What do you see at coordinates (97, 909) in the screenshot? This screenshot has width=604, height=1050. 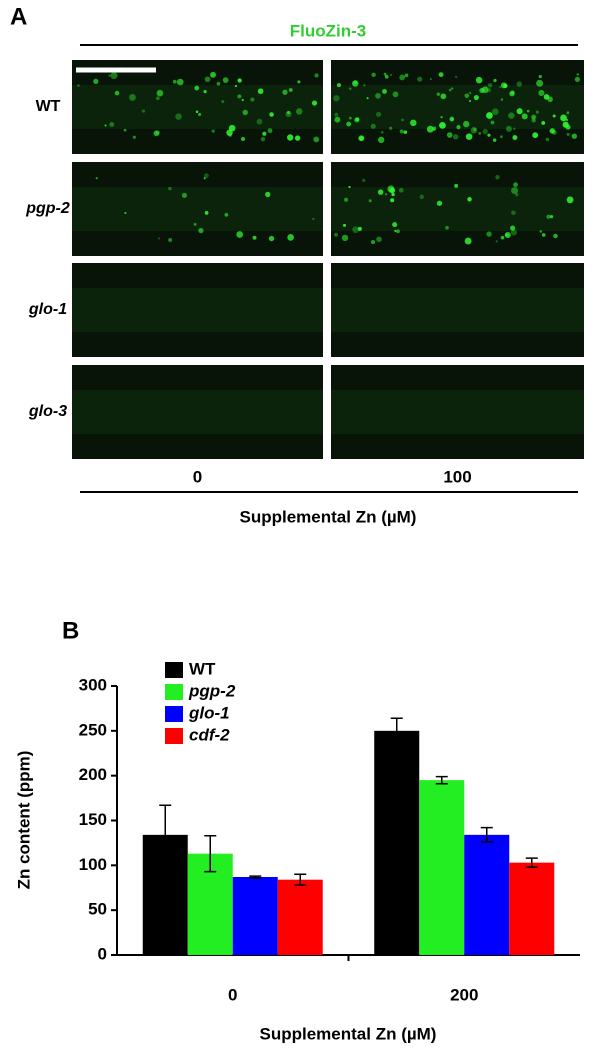 I see `y-tick-label: 50` at bounding box center [97, 909].